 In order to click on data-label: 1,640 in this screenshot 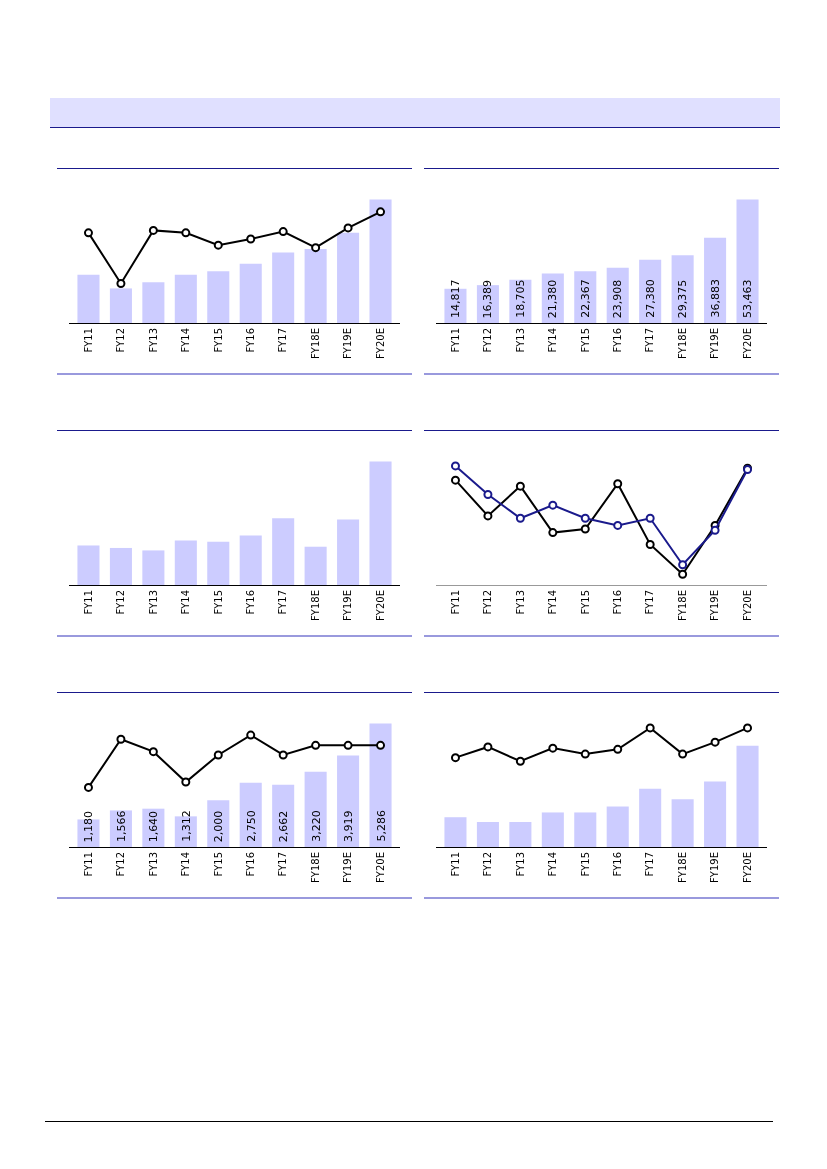, I will do `click(154, 826)`.